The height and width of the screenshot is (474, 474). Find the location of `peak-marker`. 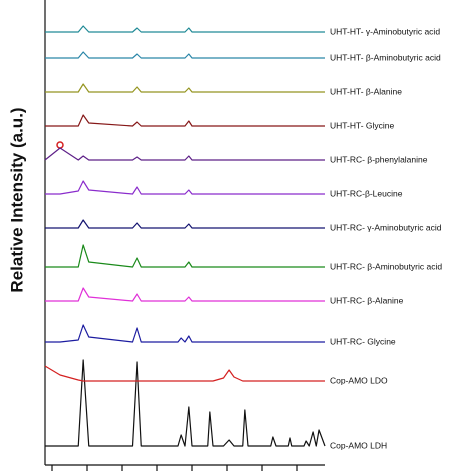

peak-marker is located at coordinates (60, 145).